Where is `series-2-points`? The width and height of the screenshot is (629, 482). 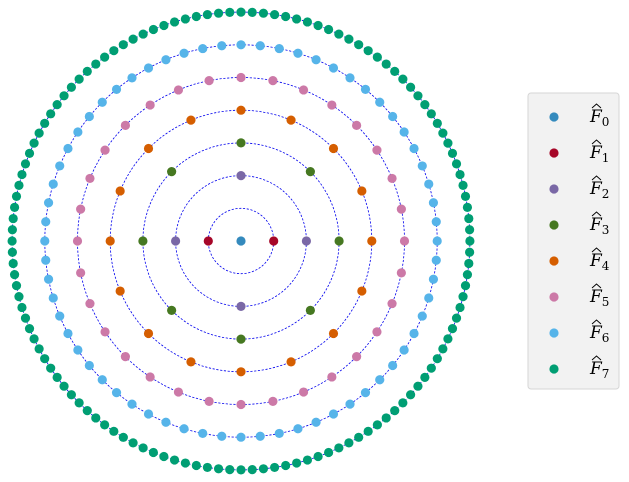 series-2-points is located at coordinates (241, 241).